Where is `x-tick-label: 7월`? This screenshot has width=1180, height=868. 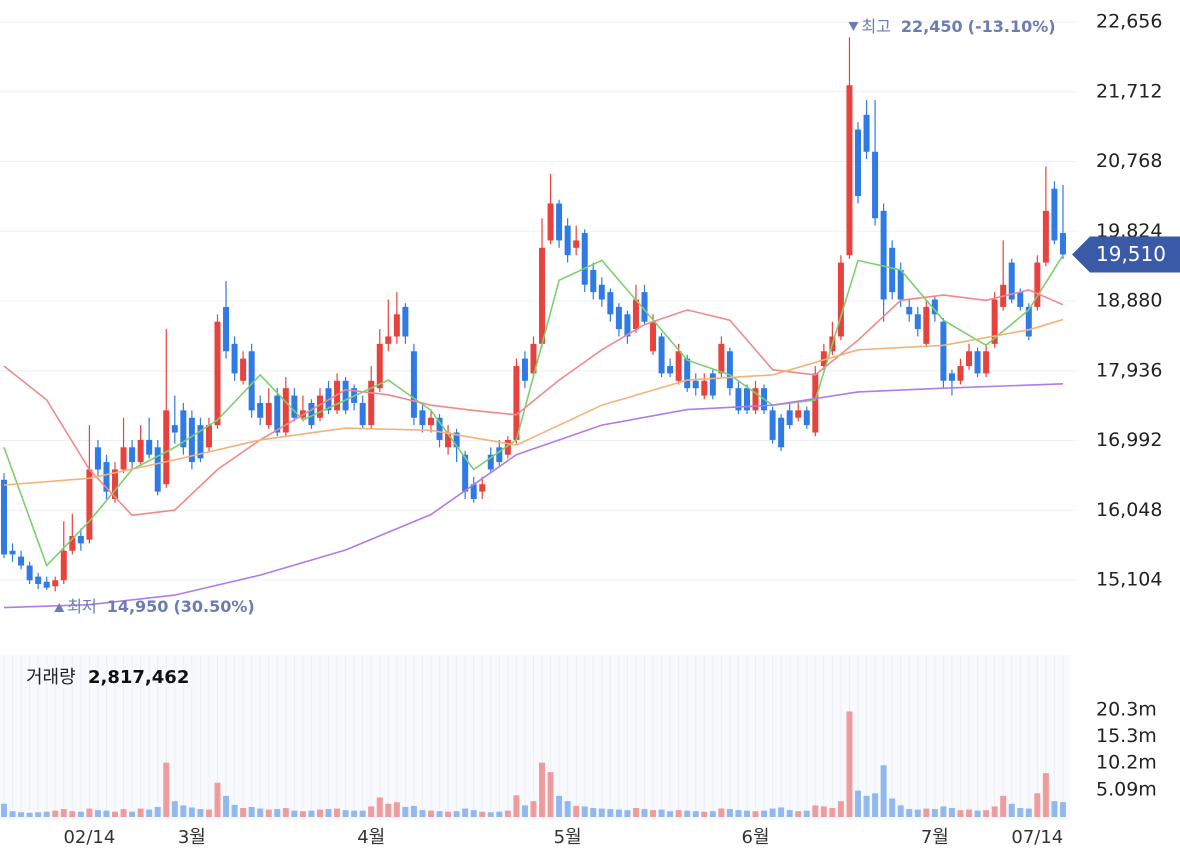 x-tick-label: 7월 is located at coordinates (935, 837).